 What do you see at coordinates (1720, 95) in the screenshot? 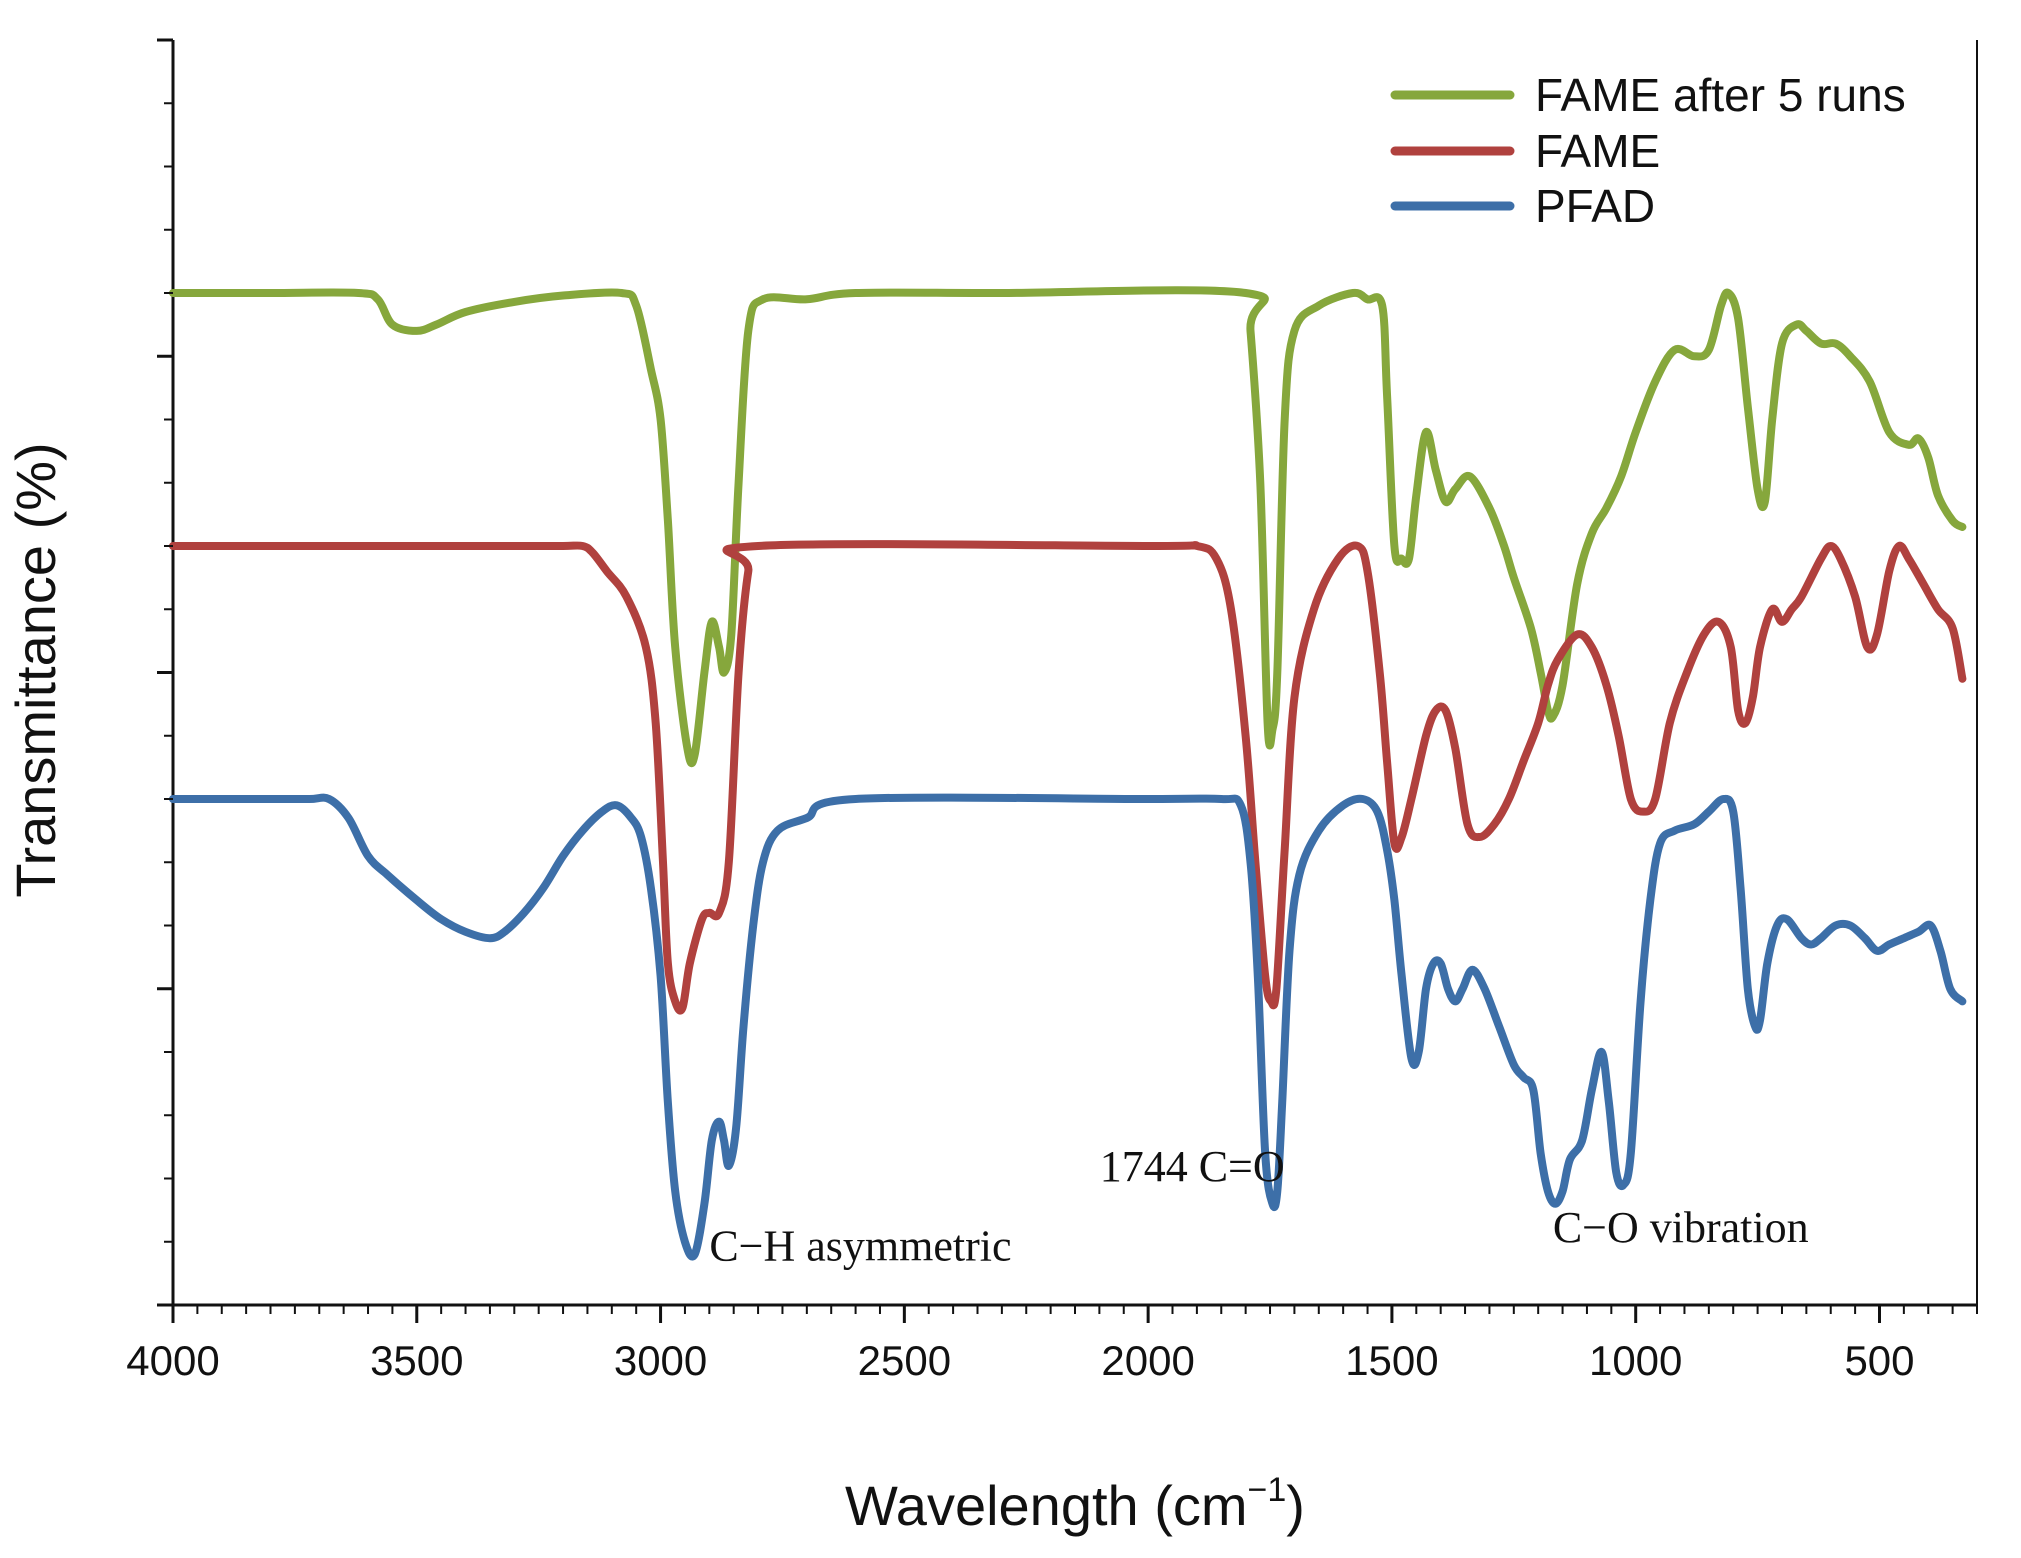
I see `legend-label-fame-after-5-runs: FAME after 5 runs` at bounding box center [1720, 95].